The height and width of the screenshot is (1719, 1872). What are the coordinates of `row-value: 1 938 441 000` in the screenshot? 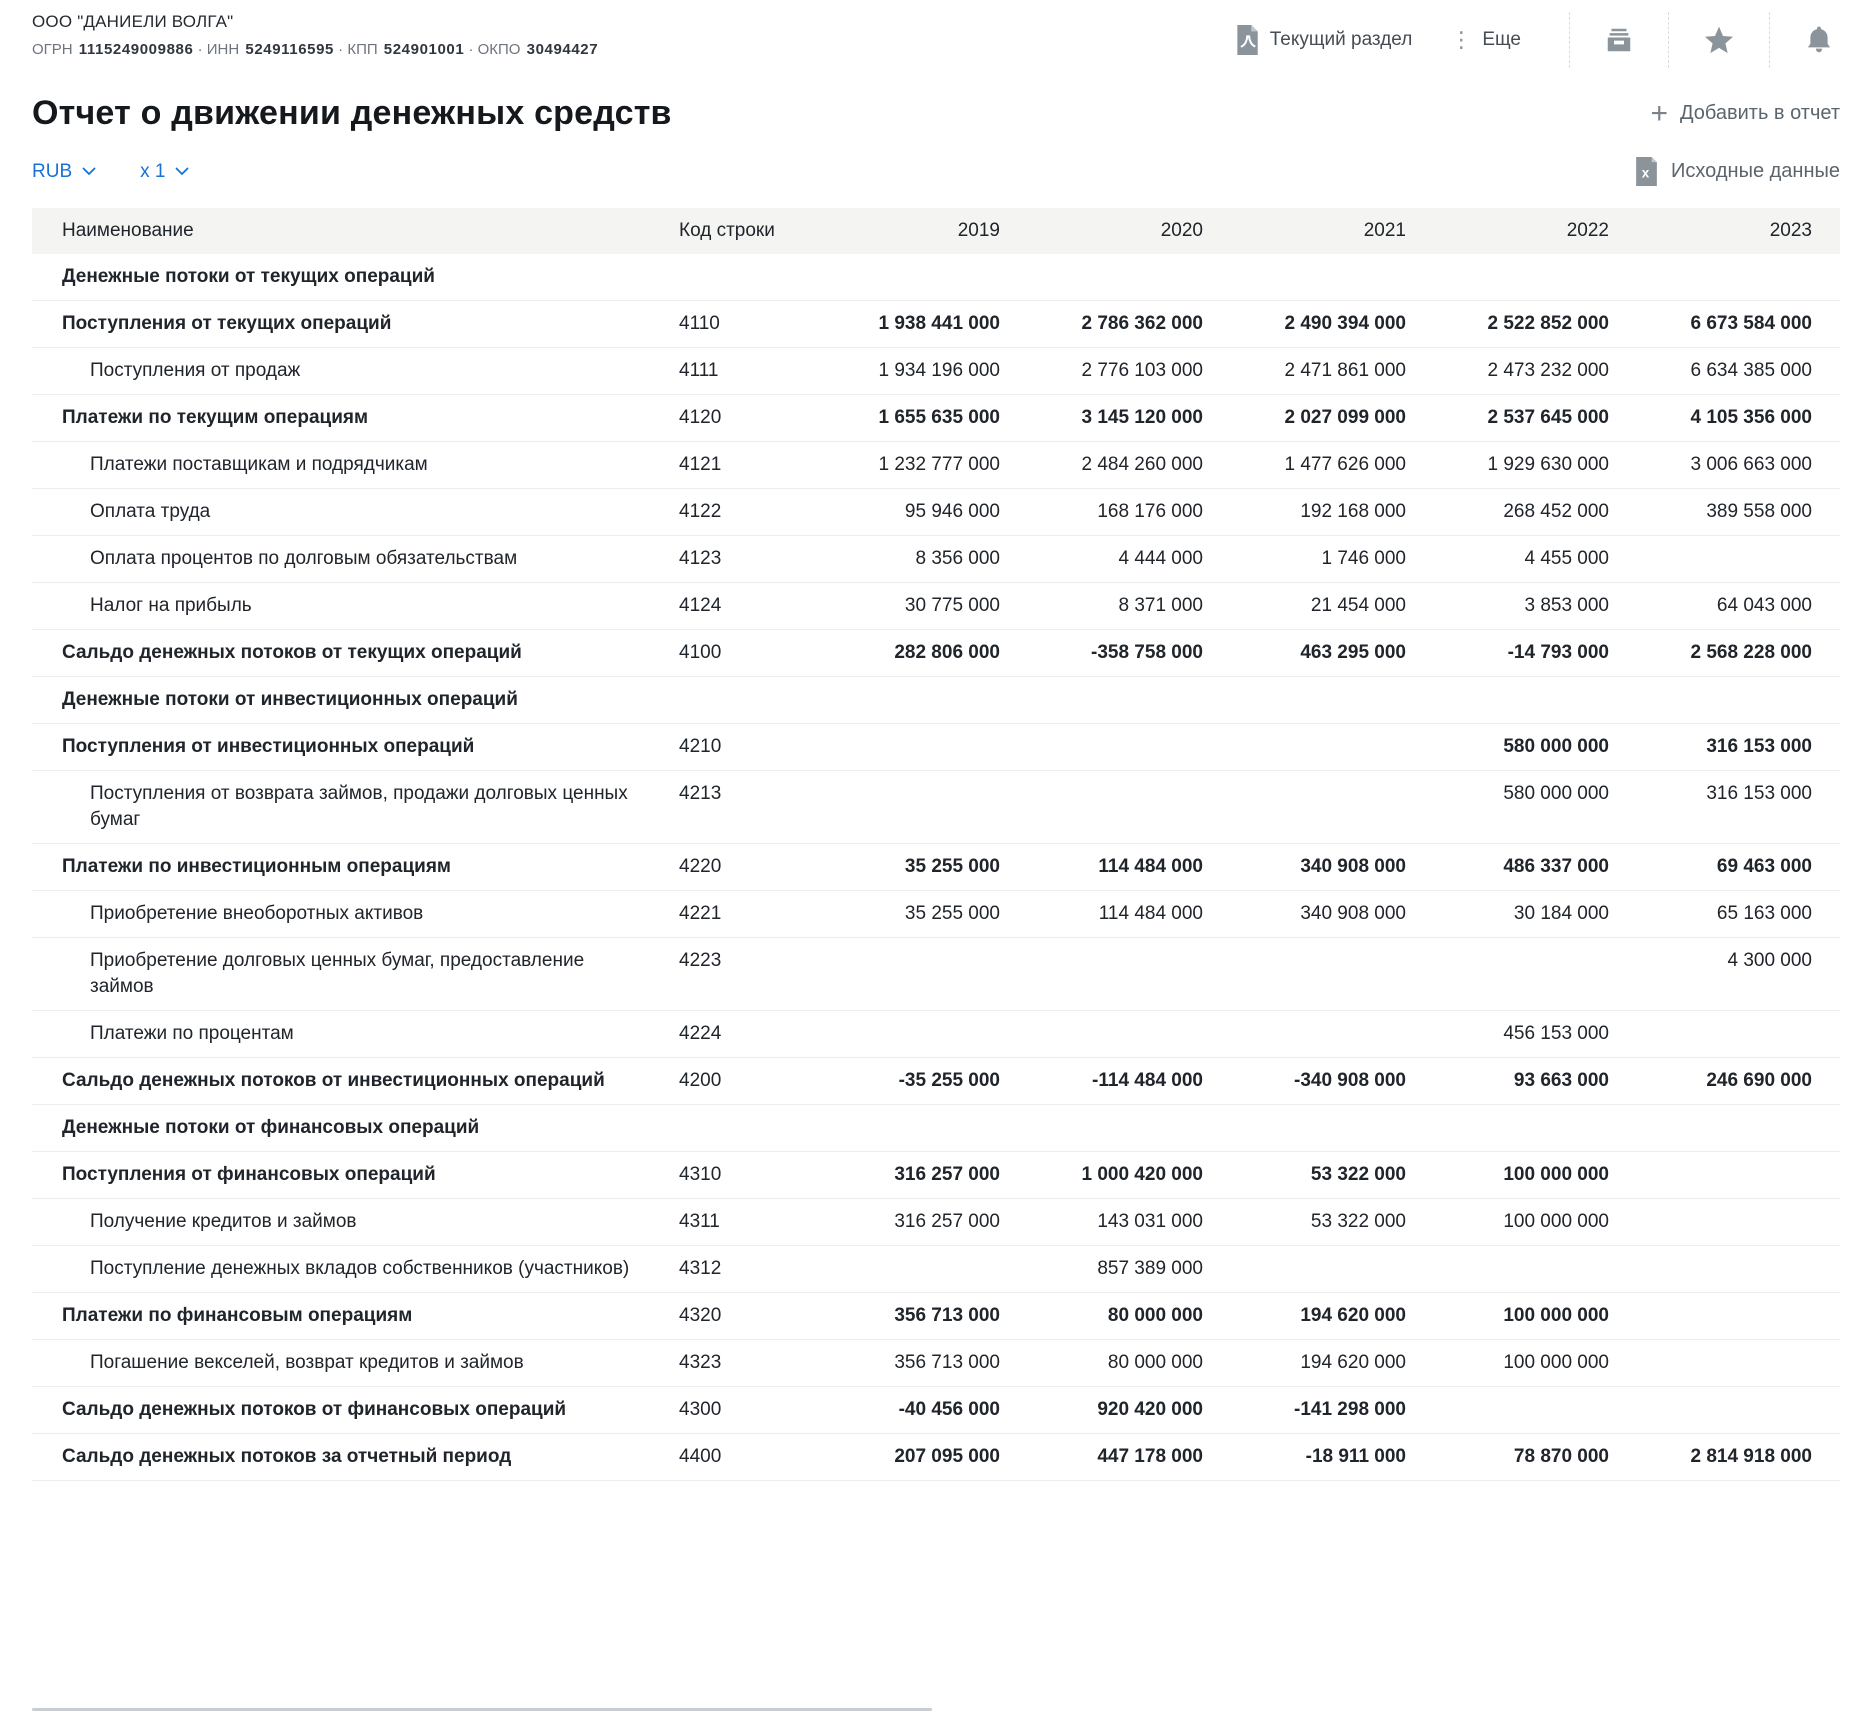 It's located at (939, 323).